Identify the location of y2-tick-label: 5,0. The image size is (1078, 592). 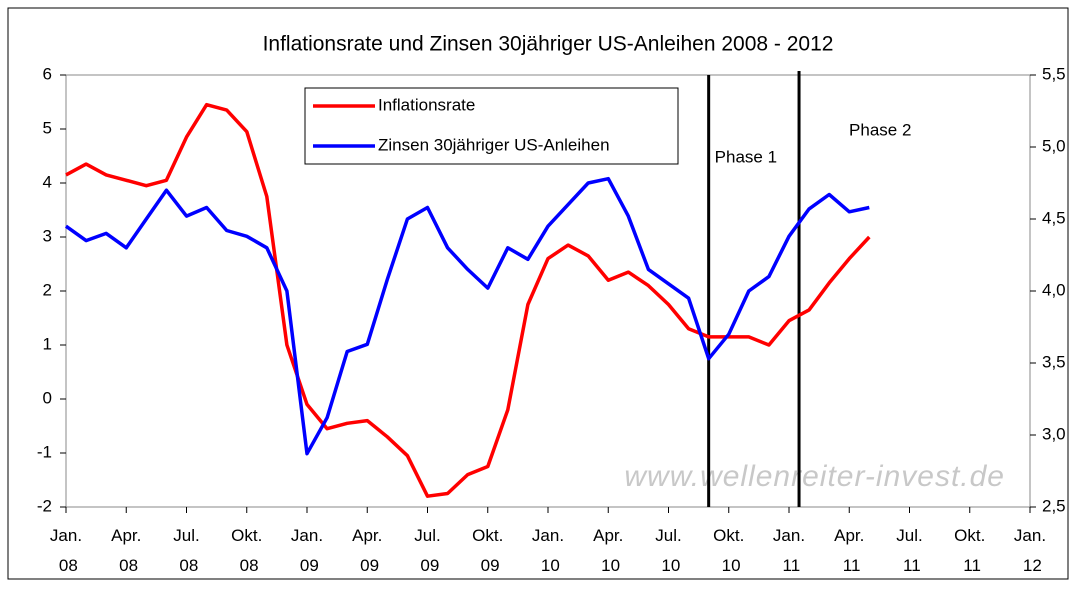
(1054, 145).